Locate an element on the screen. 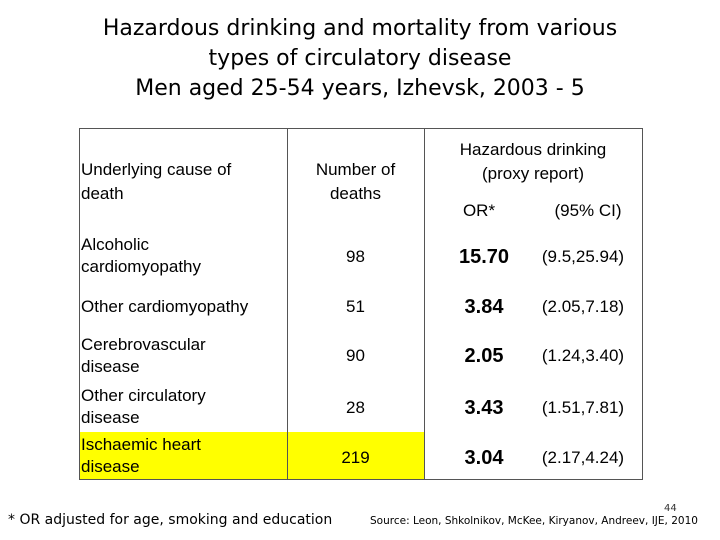 This screenshot has height=540, width=720. header-cause-line-2: death is located at coordinates (102, 193).